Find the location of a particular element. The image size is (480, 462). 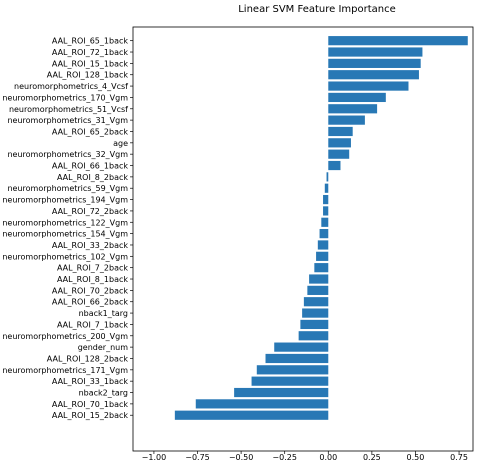

y-tick-label: AAL_ROI_33_1back is located at coordinates (90, 381).